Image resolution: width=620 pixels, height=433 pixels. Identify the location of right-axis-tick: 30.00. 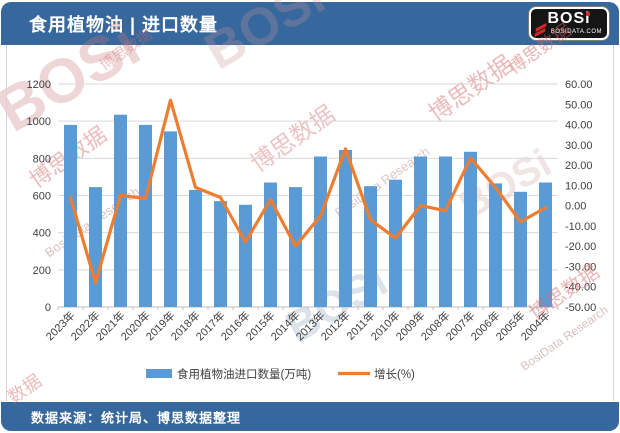
(579, 146).